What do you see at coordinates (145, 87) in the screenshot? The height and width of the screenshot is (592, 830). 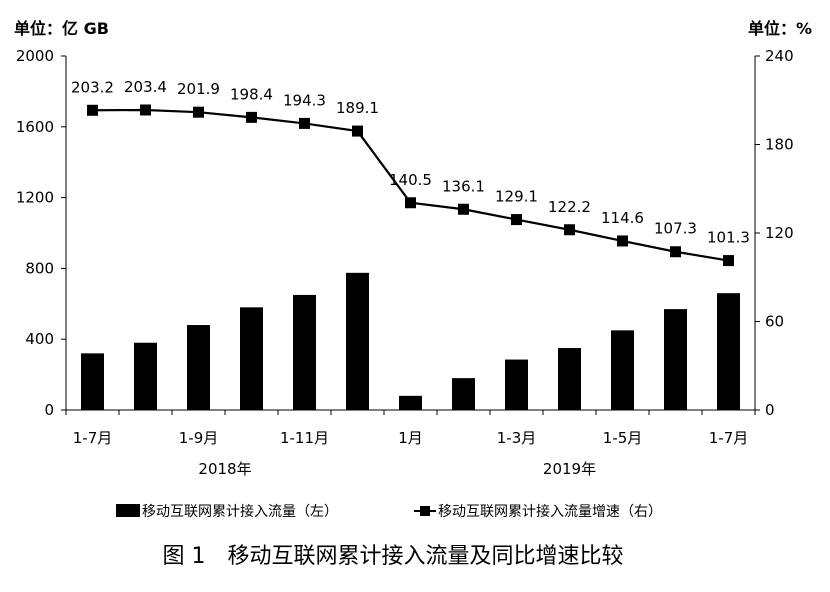 I see `data-label: 203.4` at bounding box center [145, 87].